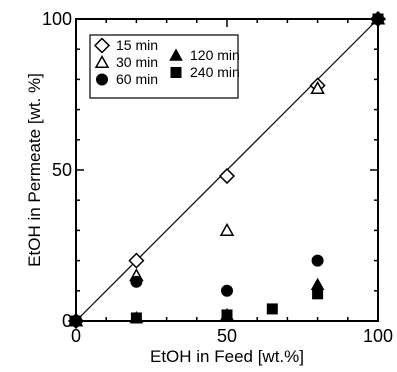 The height and width of the screenshot is (372, 397). Describe the element at coordinates (176, 54) in the screenshot. I see `legend-marker-120-min` at that location.